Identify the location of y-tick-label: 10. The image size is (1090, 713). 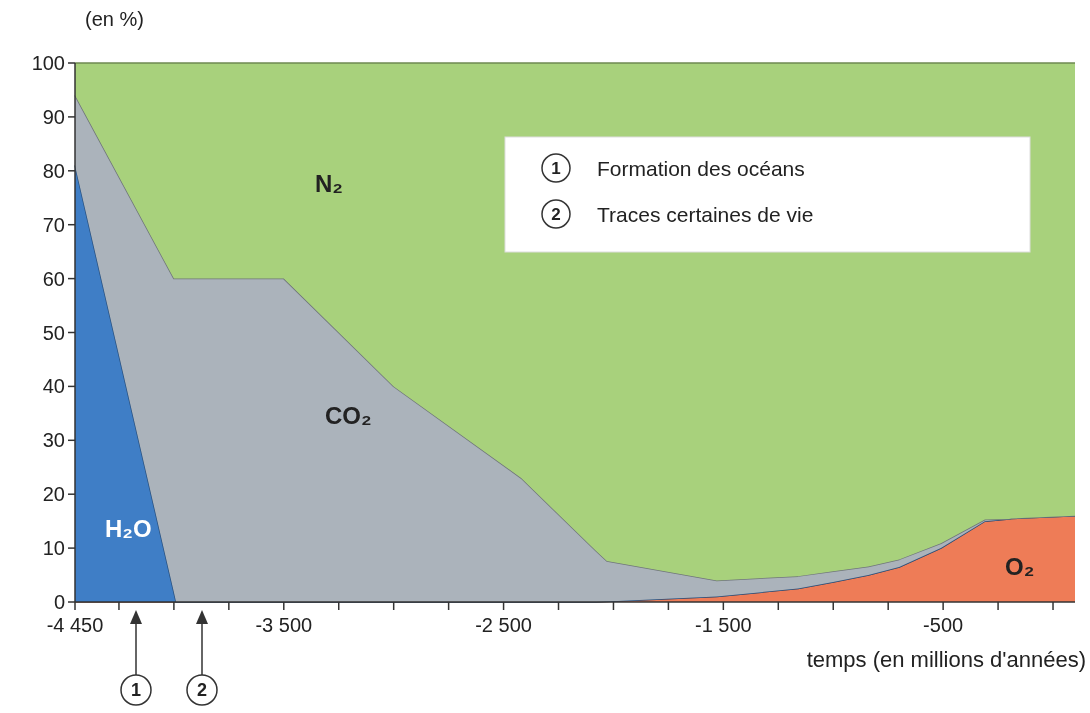
(53, 548).